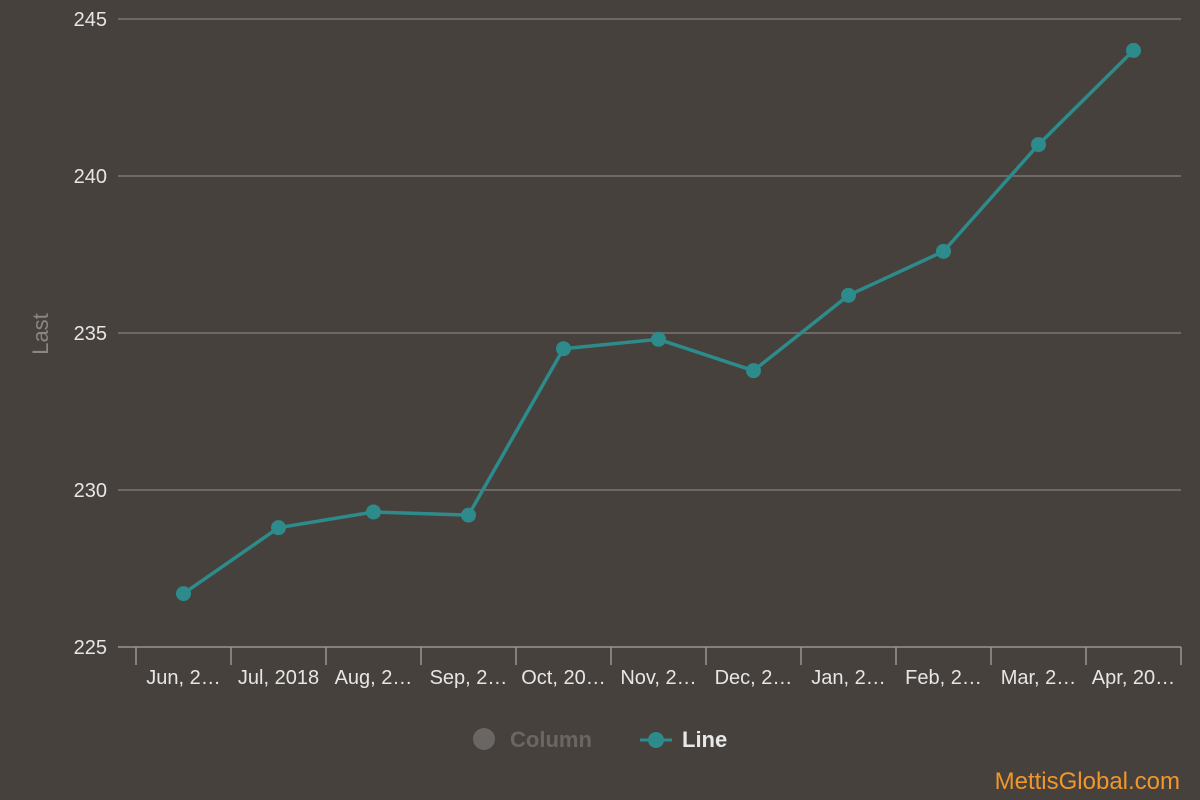 This screenshot has width=1200, height=800. I want to click on legend-column-marker, so click(484, 739).